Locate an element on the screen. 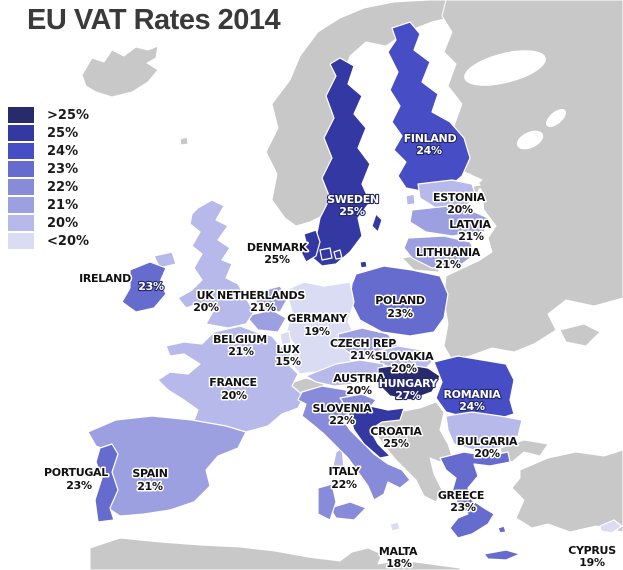 This screenshot has width=623, height=570. country-shape-portugal is located at coordinates (106, 483).